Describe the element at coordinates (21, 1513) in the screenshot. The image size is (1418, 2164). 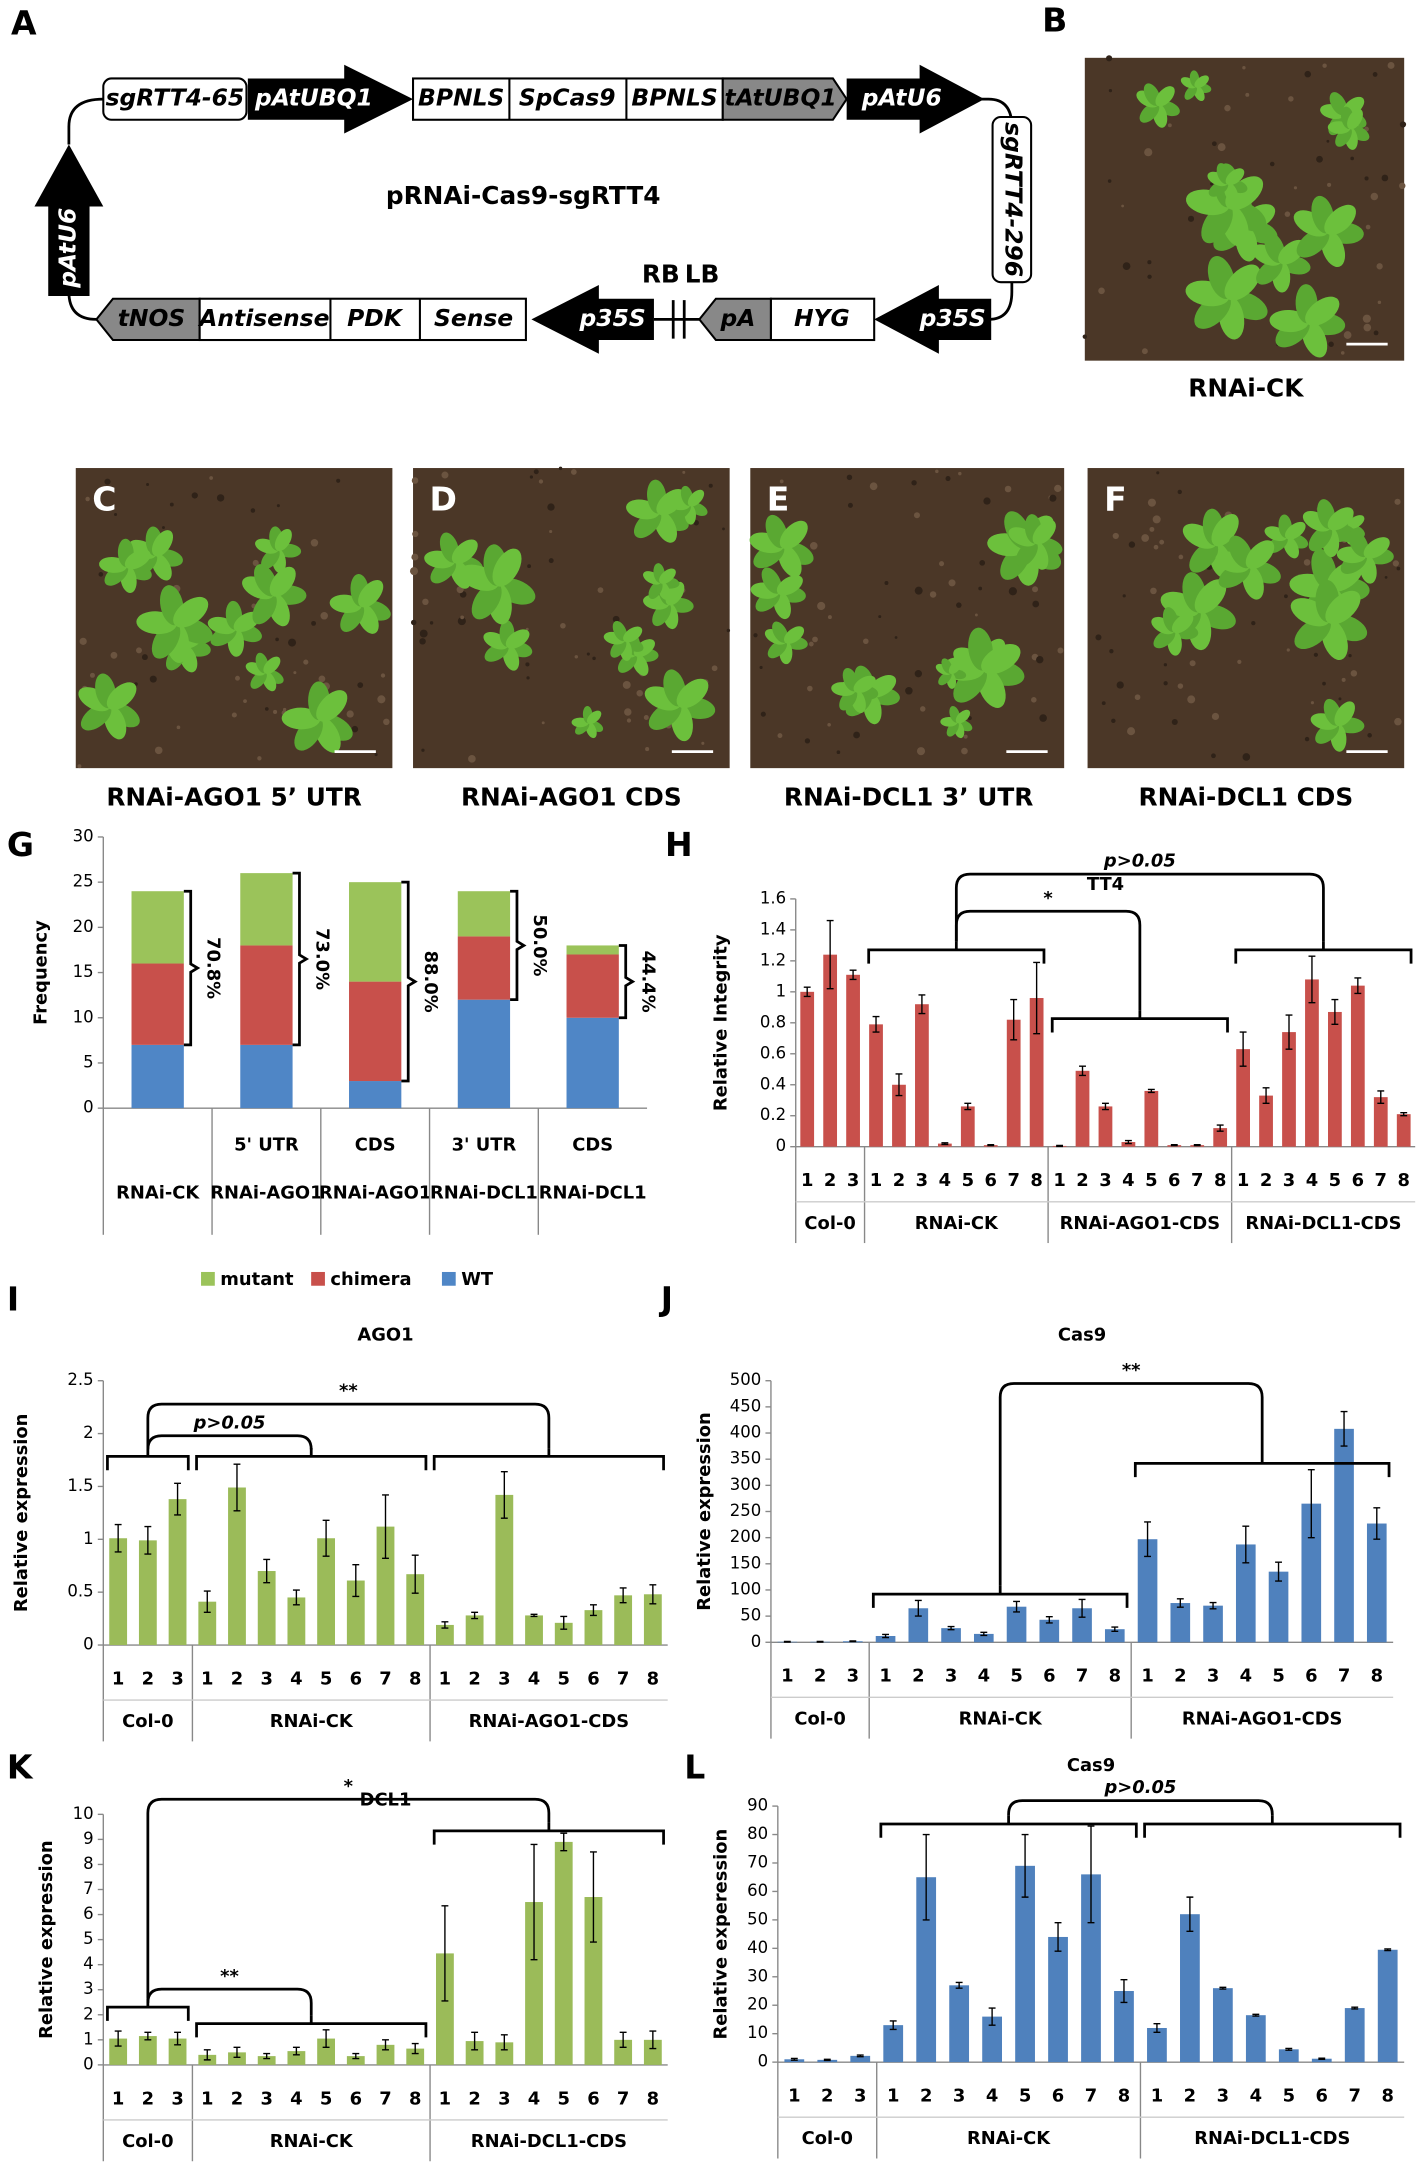
I see `y-axis-label: Relative expression` at that location.